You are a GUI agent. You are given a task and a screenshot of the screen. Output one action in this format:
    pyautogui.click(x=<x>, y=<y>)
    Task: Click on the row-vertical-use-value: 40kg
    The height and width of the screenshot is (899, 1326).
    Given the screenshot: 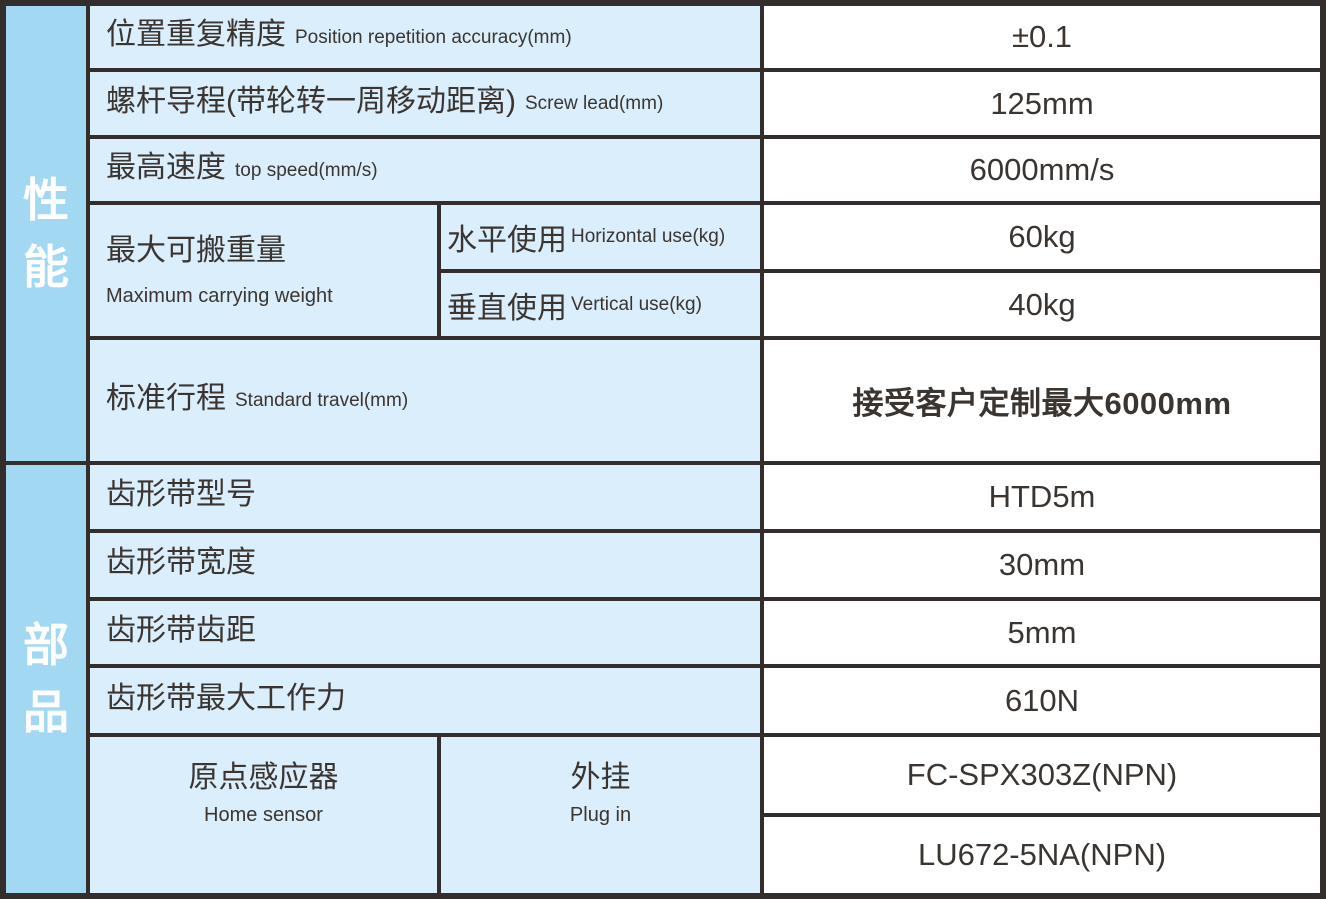 What is the action you would take?
    pyautogui.click(x=1042, y=304)
    